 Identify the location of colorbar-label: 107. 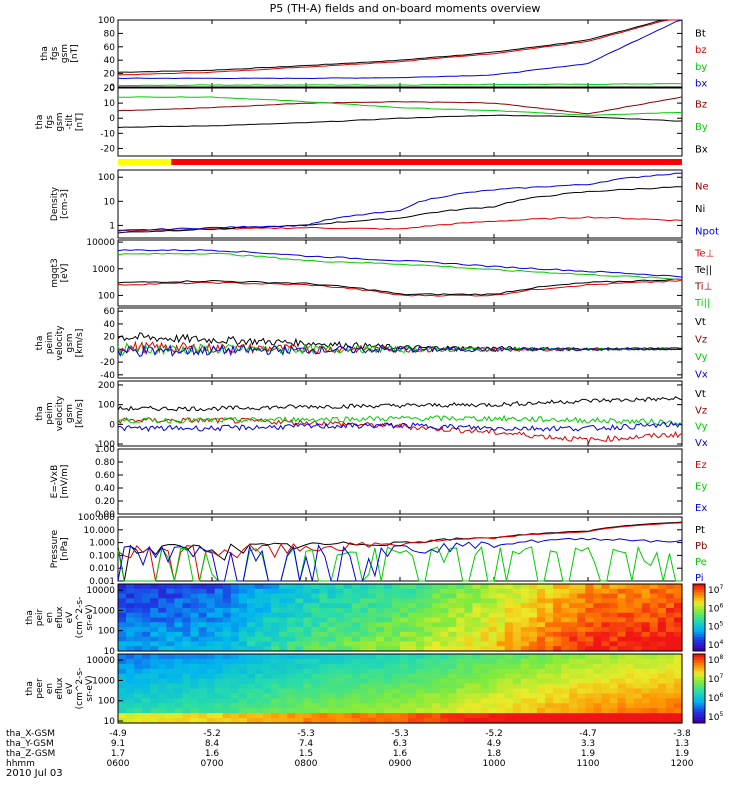
(715, 590).